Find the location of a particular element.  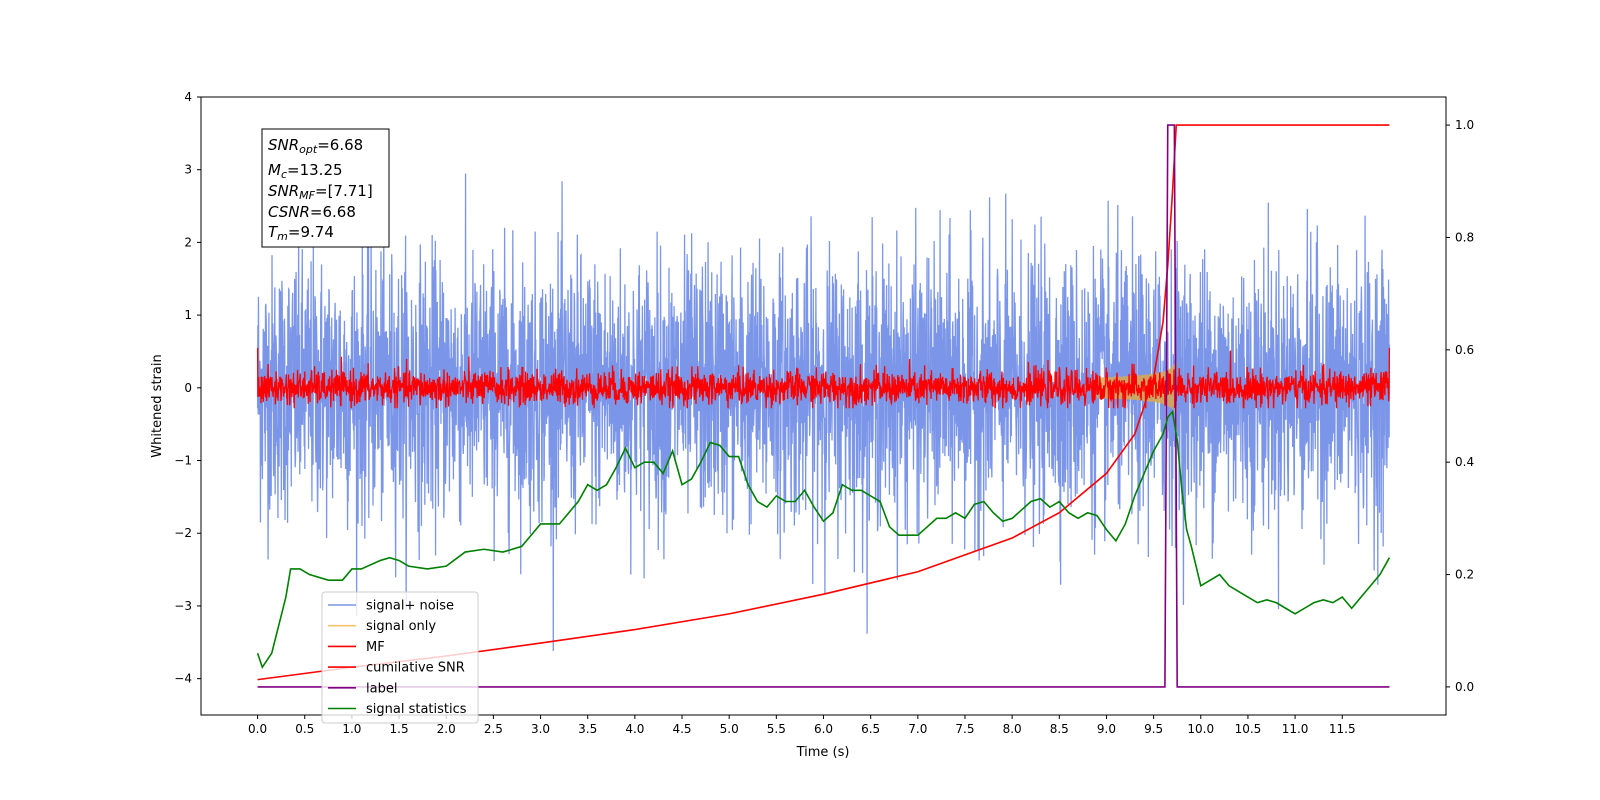

mf-series is located at coordinates (823, 378).